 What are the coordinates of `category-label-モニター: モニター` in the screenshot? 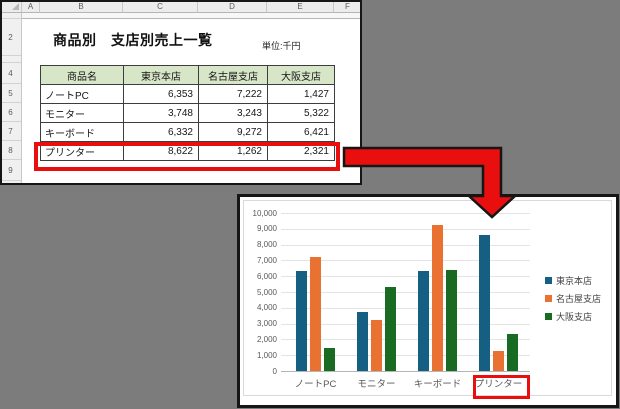 It's located at (376, 384).